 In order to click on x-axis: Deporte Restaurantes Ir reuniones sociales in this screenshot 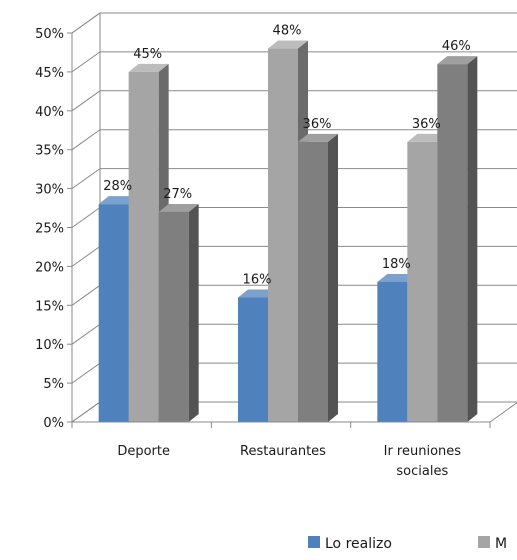, I will do `click(281, 450)`.